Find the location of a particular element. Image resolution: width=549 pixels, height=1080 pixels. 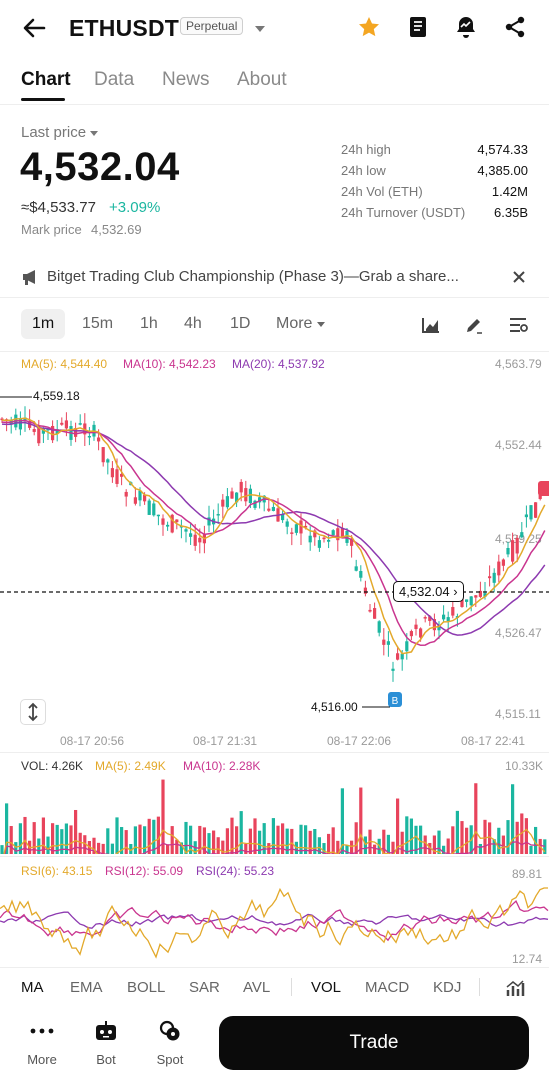

nav-bot: Bot is located at coordinates (106, 1043).